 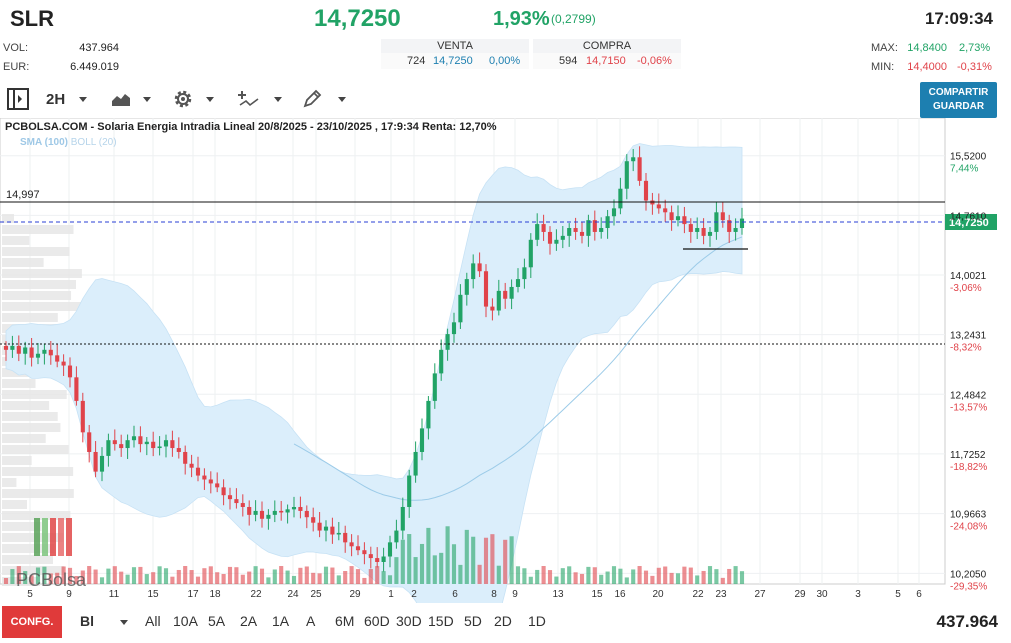 I want to click on timeframe-button: 30D, so click(x=409, y=621).